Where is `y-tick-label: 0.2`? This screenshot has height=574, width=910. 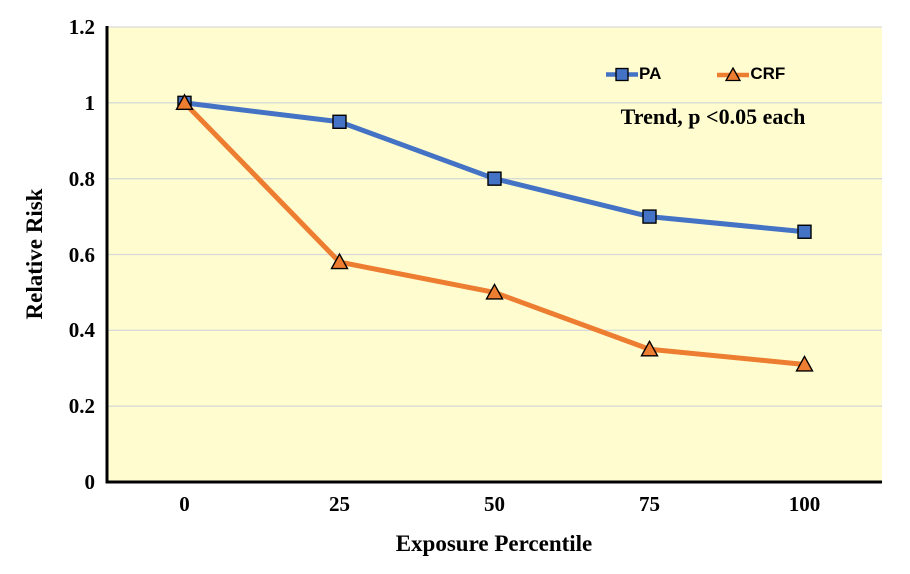 y-tick-label: 0.2 is located at coordinates (81, 406).